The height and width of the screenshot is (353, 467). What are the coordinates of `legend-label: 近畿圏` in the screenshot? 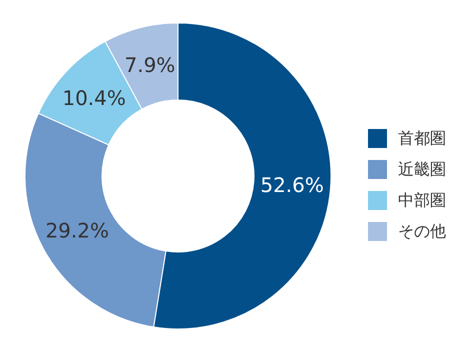 It's located at (422, 169).